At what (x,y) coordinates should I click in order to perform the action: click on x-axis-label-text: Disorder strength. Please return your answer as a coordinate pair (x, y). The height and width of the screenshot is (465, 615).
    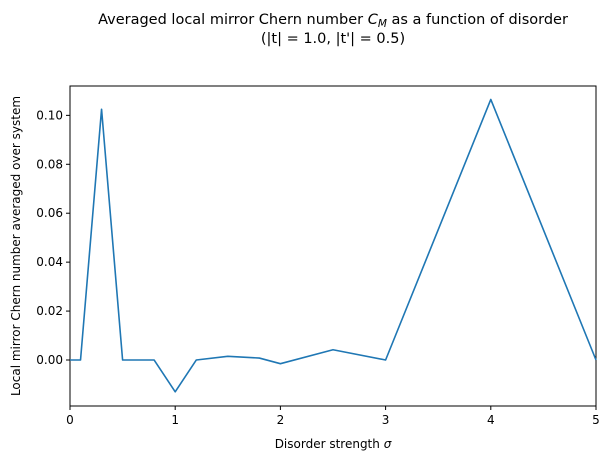
    Looking at the image, I should click on (329, 444).